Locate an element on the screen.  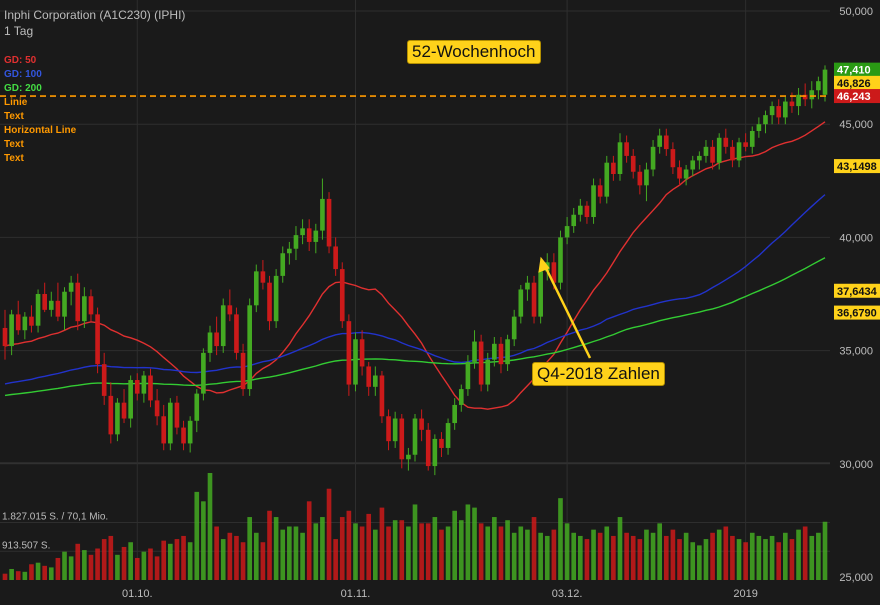
price-tick-label: 35,000 is located at coordinates (856, 352).